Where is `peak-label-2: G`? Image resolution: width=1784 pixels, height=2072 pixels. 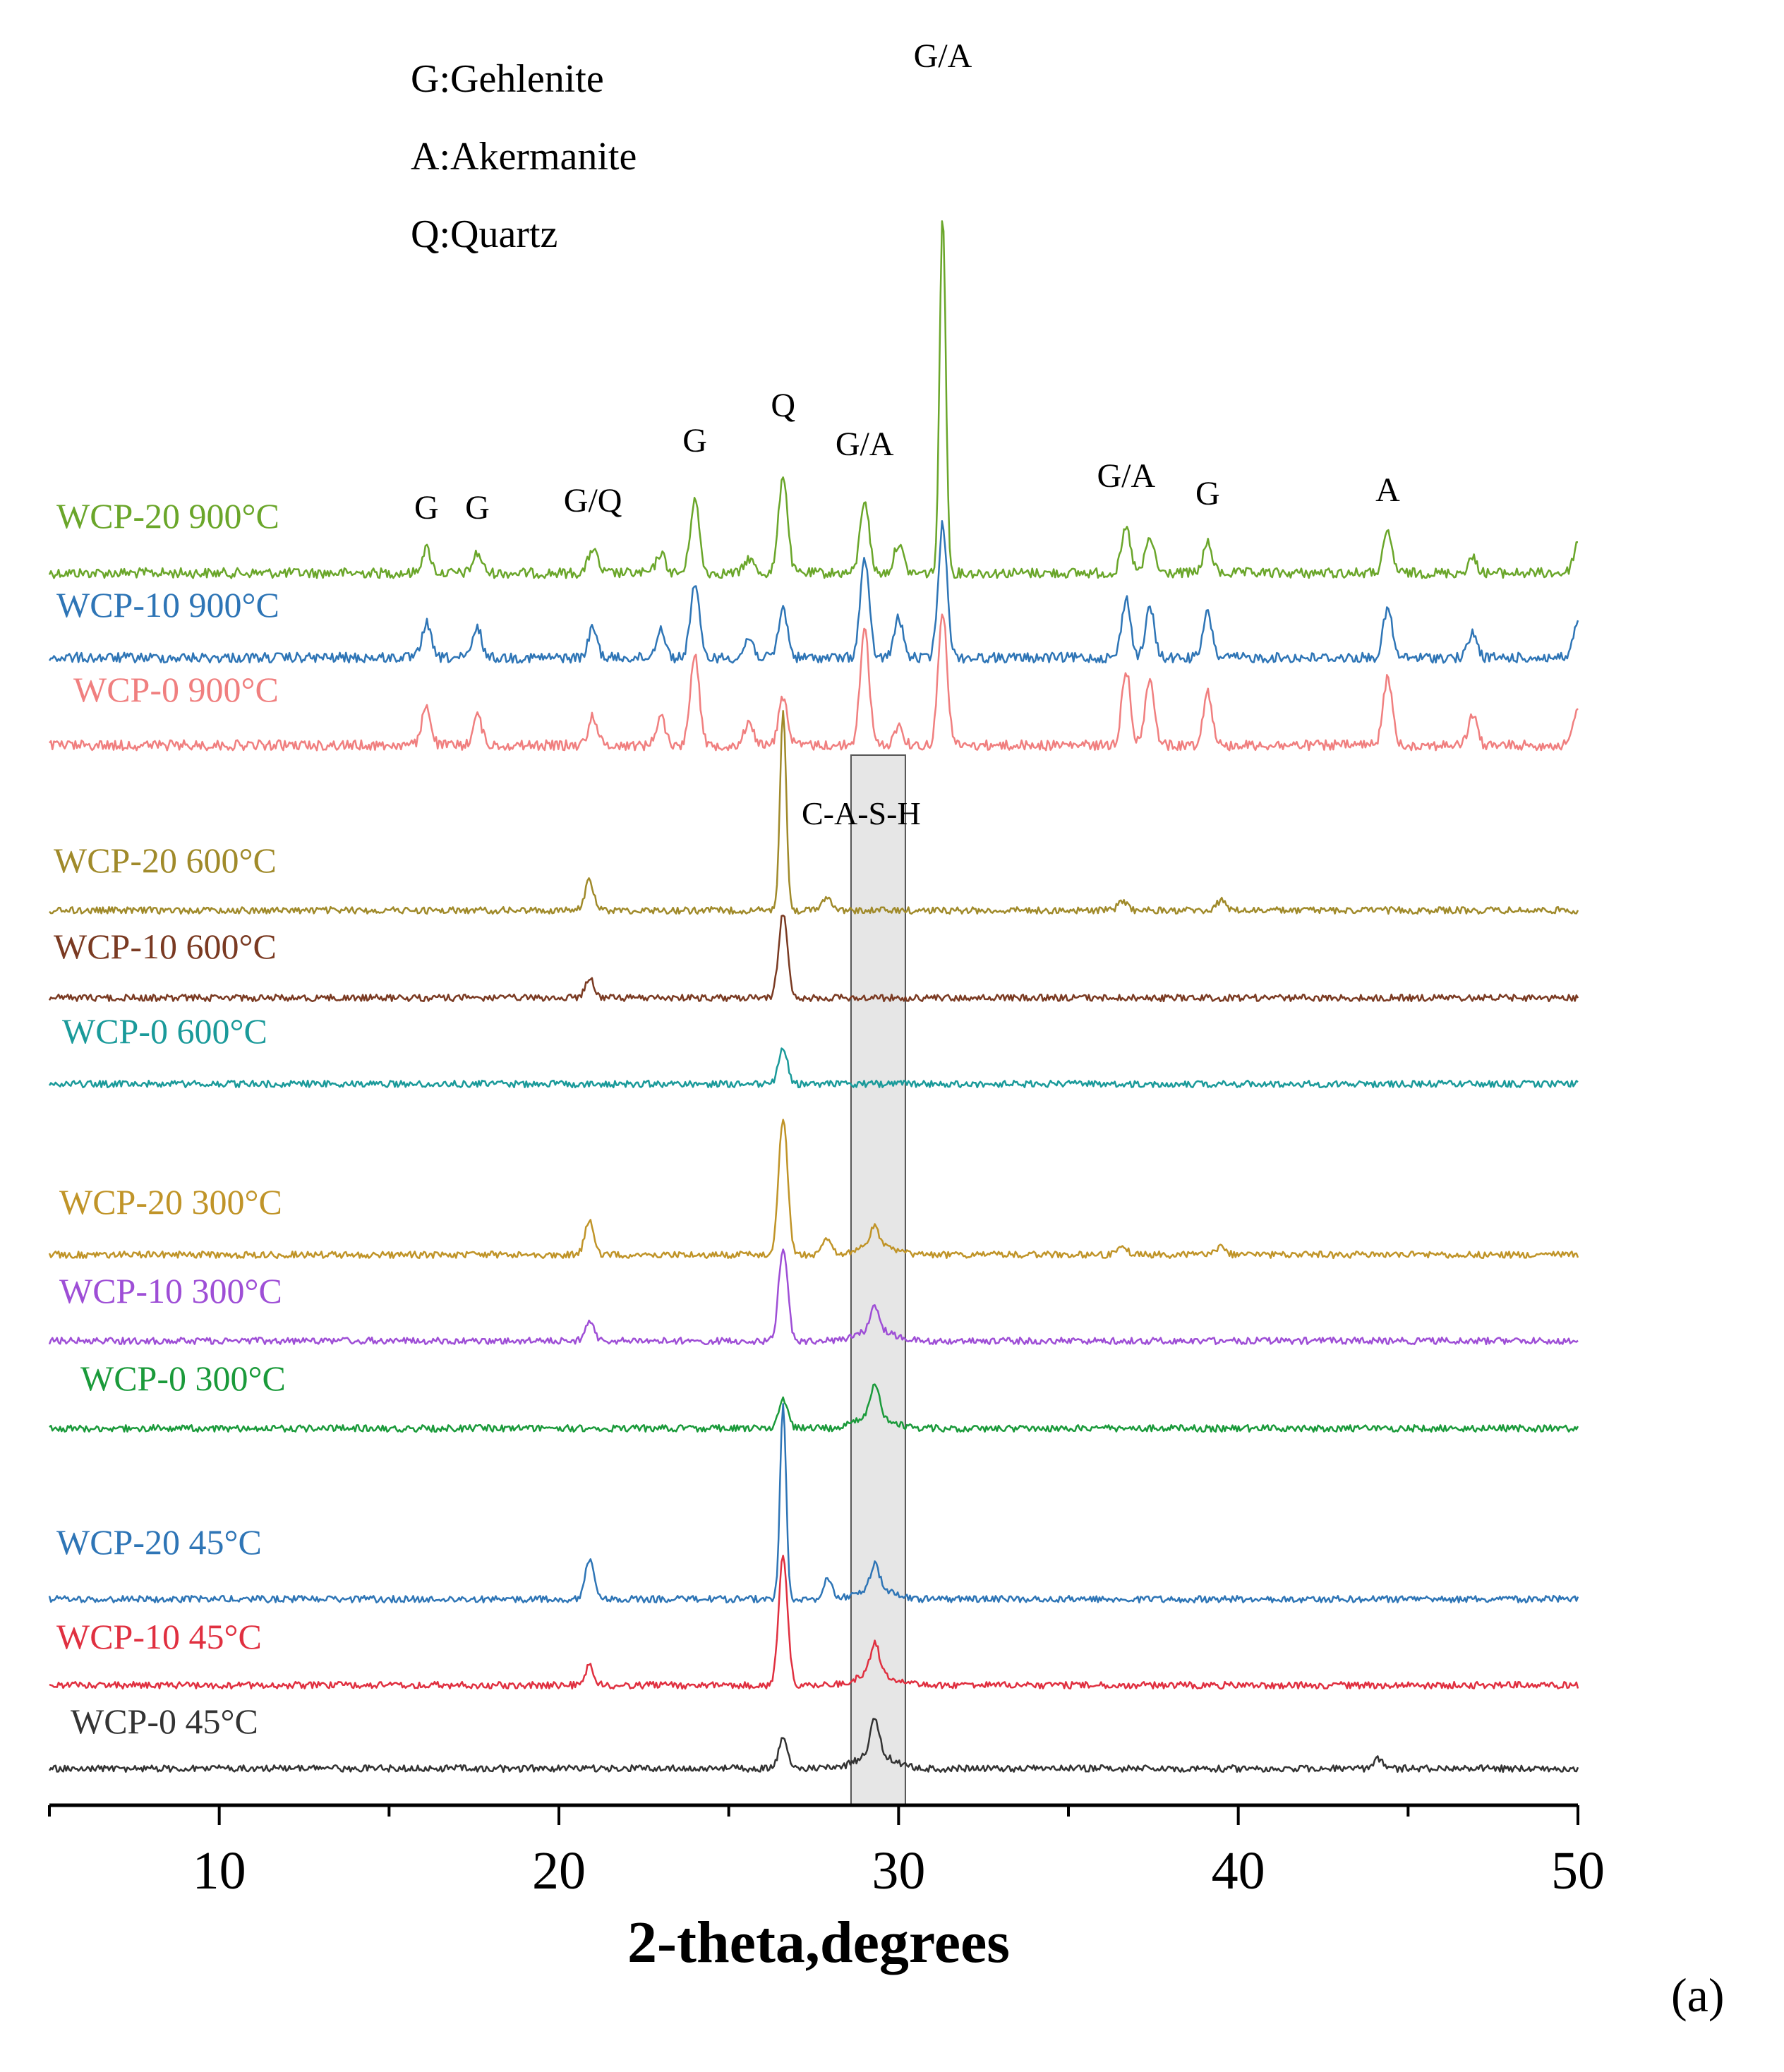 peak-label-2: G is located at coordinates (477, 507).